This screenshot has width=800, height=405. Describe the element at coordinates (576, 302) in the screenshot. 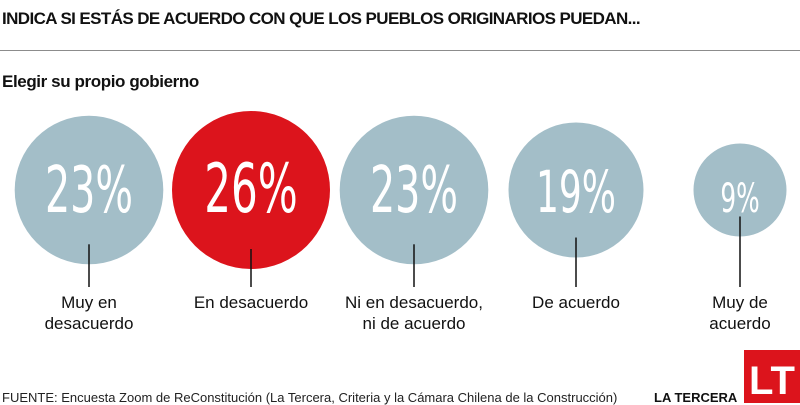

I see `category-label: De acuerdo` at that location.